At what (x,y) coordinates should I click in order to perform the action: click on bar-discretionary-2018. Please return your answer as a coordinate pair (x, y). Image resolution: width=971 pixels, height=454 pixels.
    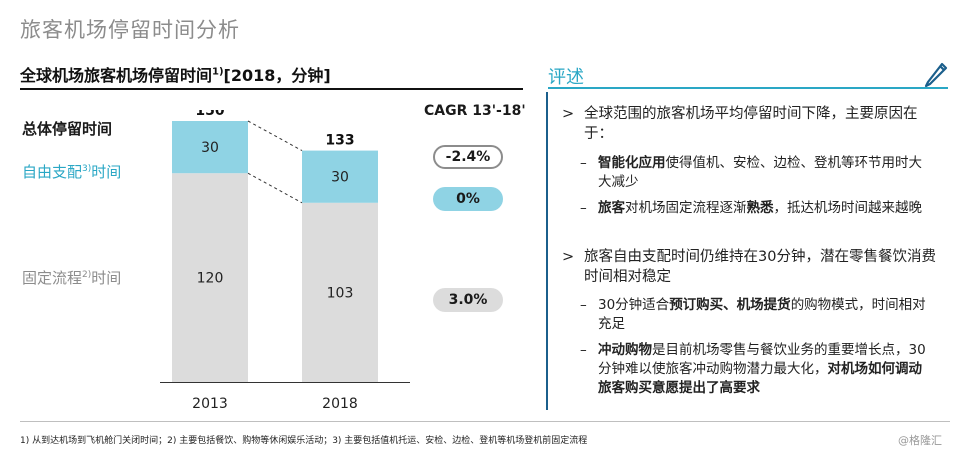
    Looking at the image, I should click on (340, 176).